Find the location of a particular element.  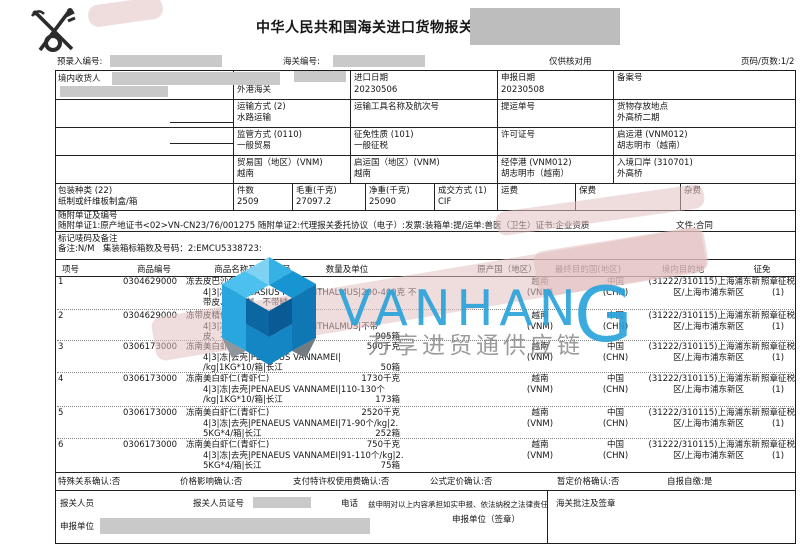

page-number: 页码/页数:1/2 is located at coordinates (768, 62).